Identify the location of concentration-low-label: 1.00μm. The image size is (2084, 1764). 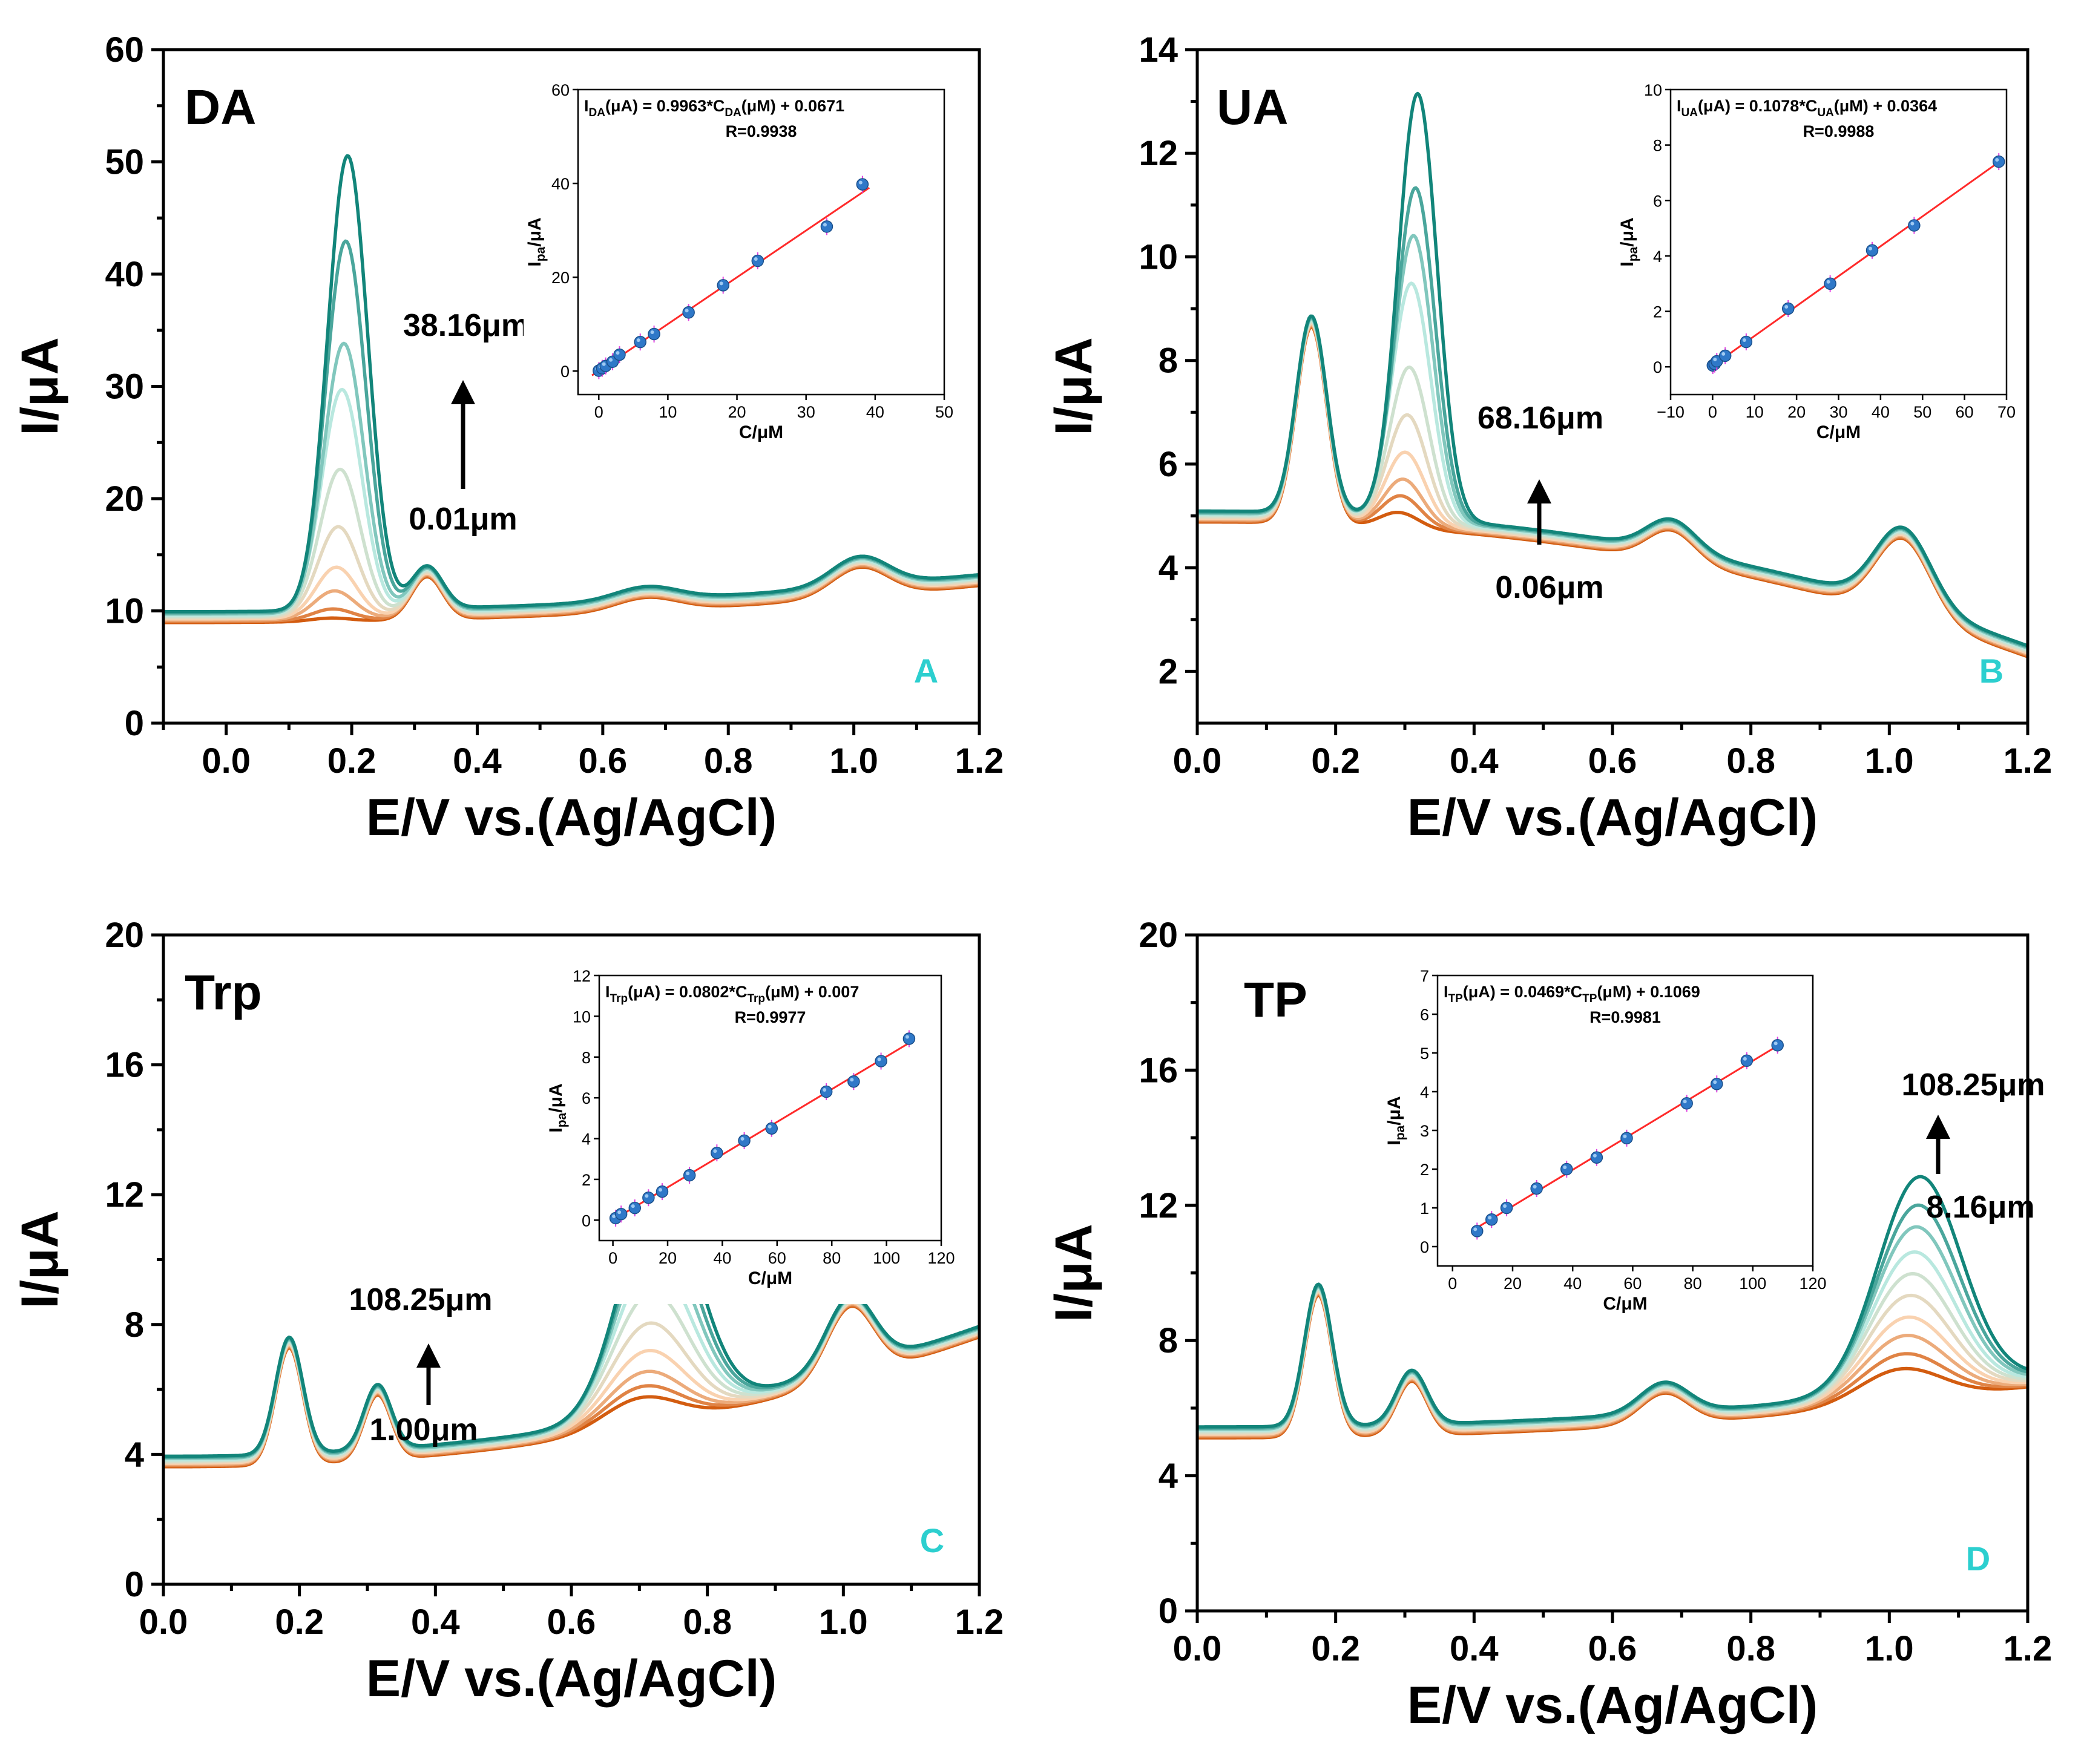
(424, 1430).